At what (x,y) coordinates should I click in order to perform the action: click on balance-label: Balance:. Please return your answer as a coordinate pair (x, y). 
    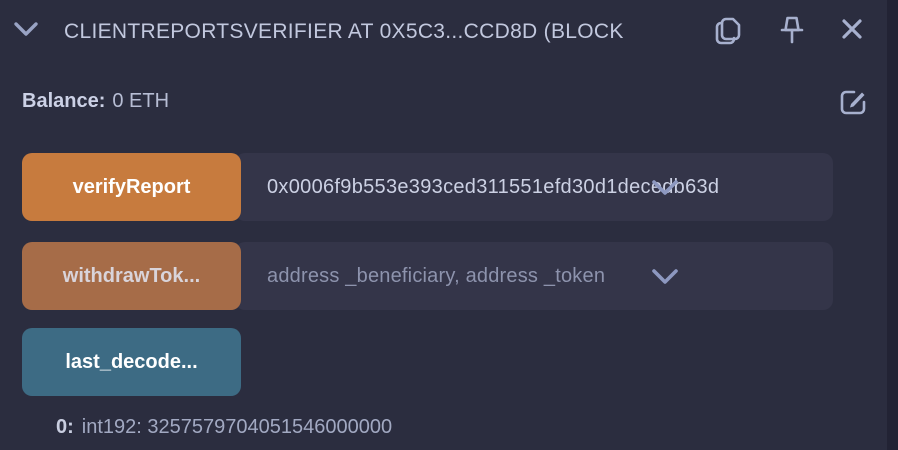
    Looking at the image, I should click on (64, 101).